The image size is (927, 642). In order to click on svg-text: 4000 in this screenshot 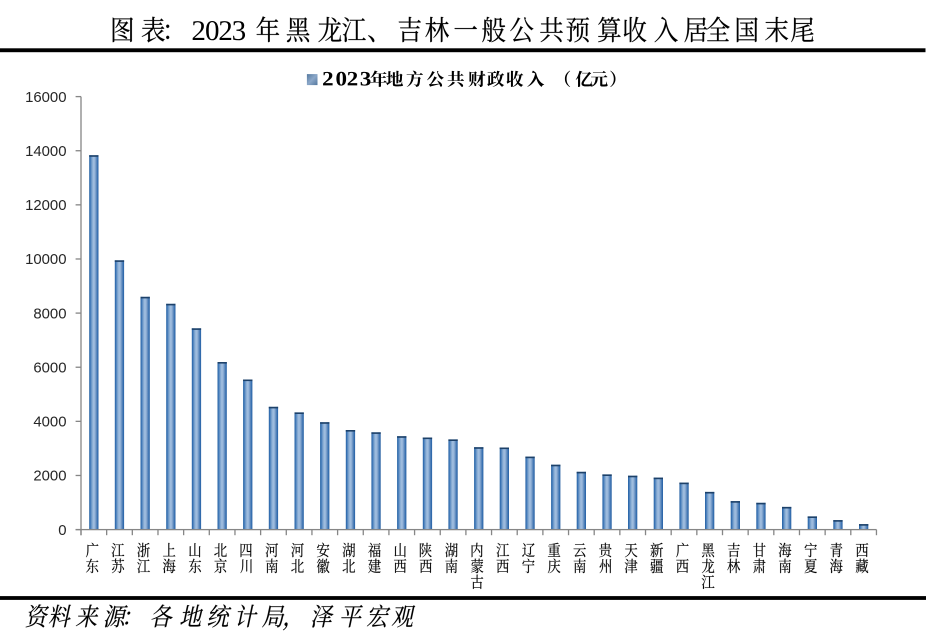, I will do `click(49, 423)`.